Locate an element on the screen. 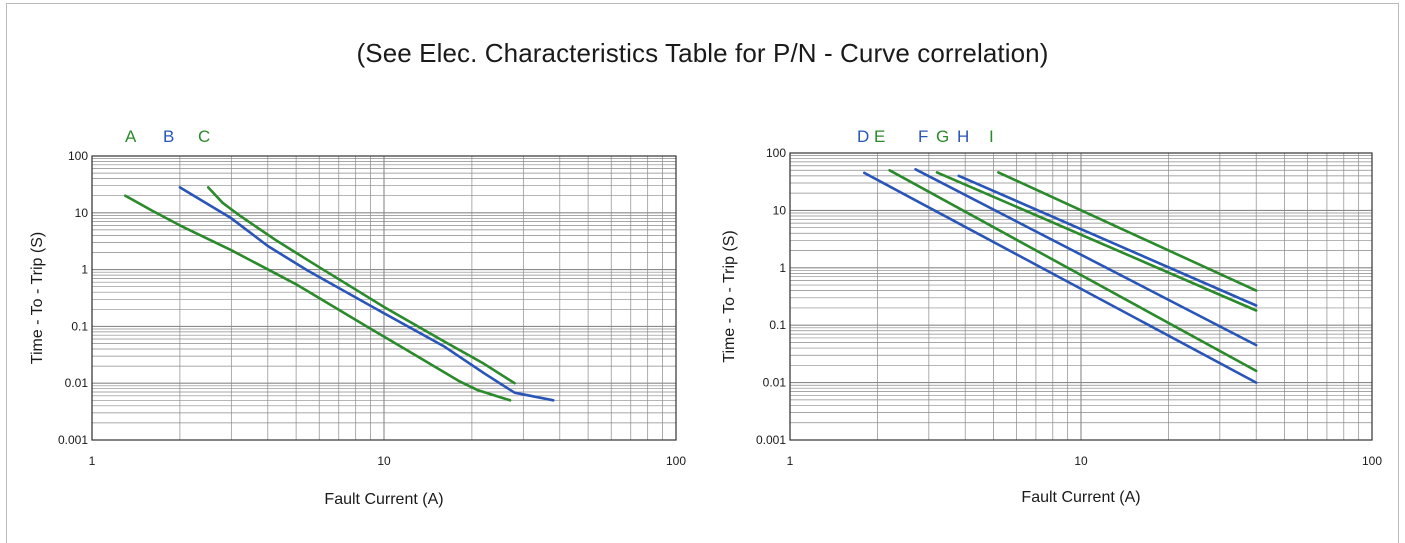 The width and height of the screenshot is (1405, 543). curve-d is located at coordinates (1060, 277).